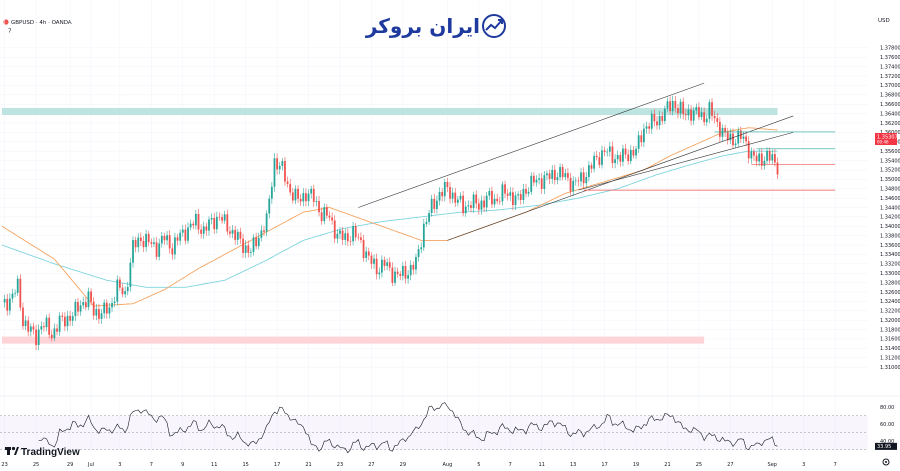 The height and width of the screenshot is (471, 900). What do you see at coordinates (890, 246) in the screenshot?
I see `price-tick-label: 1.33600` at bounding box center [890, 246].